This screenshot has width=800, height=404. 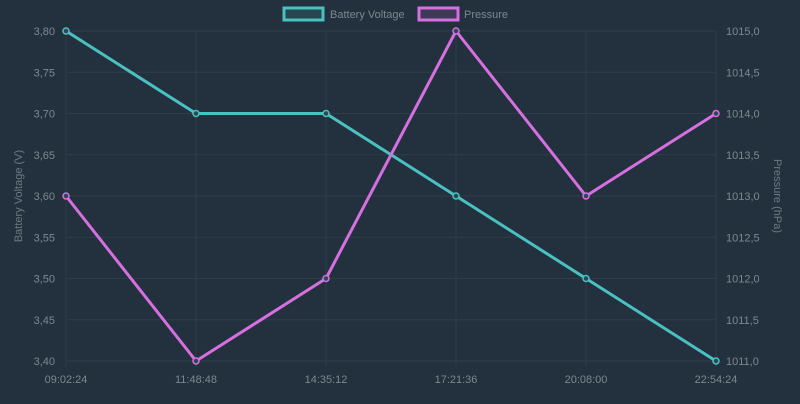 I want to click on right-tick-label: 1014,0, so click(x=743, y=115).